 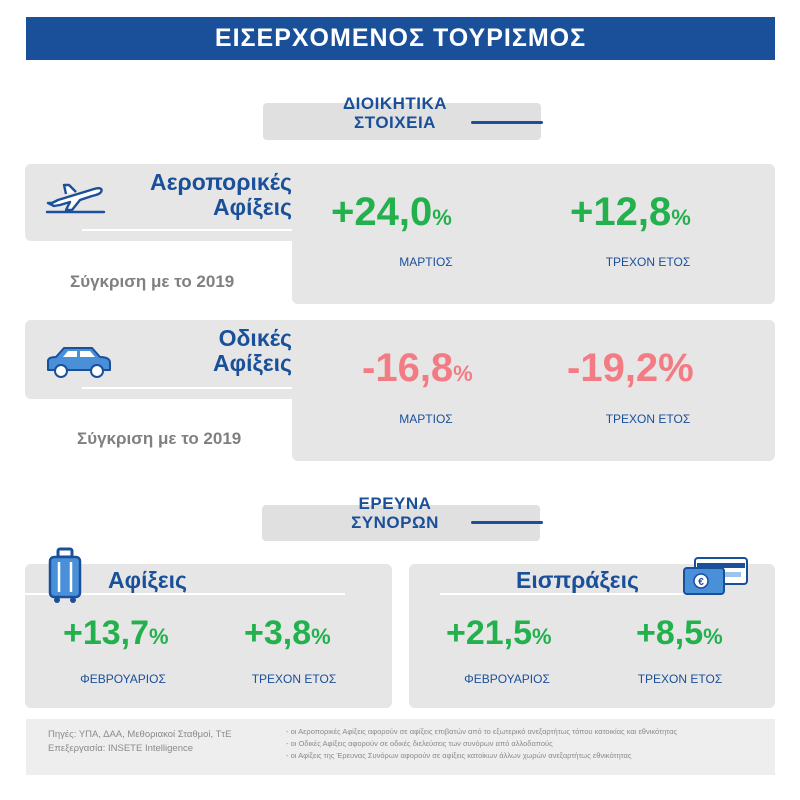 I want to click on credit-card-euro-icon: €, so click(x=716, y=577).